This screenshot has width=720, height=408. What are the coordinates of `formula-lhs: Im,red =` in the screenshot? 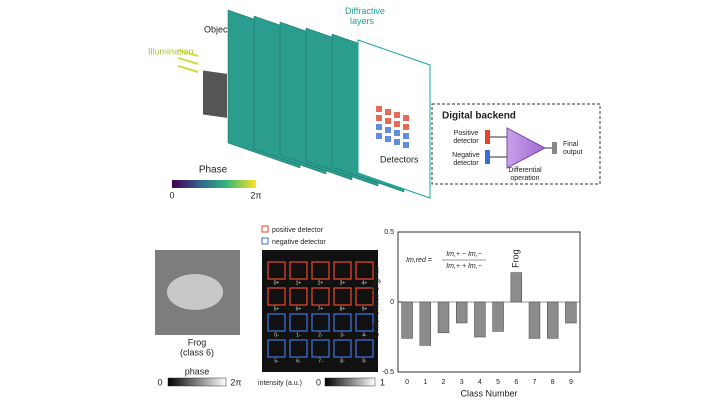 It's located at (419, 260).